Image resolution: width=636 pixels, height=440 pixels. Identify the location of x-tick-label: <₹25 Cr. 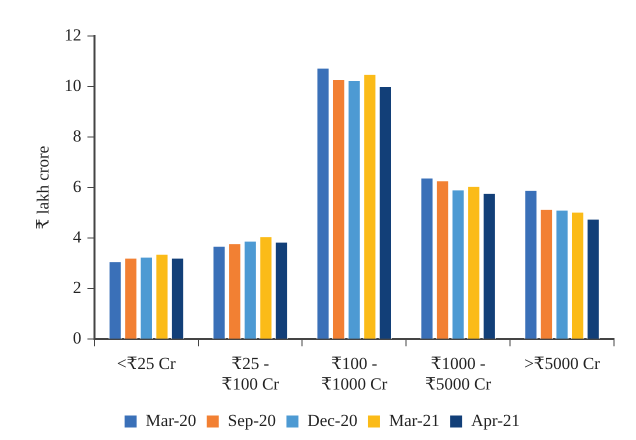
(146, 363).